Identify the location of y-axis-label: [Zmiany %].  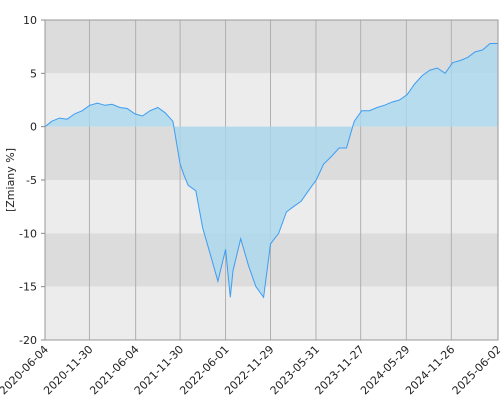
(10, 180).